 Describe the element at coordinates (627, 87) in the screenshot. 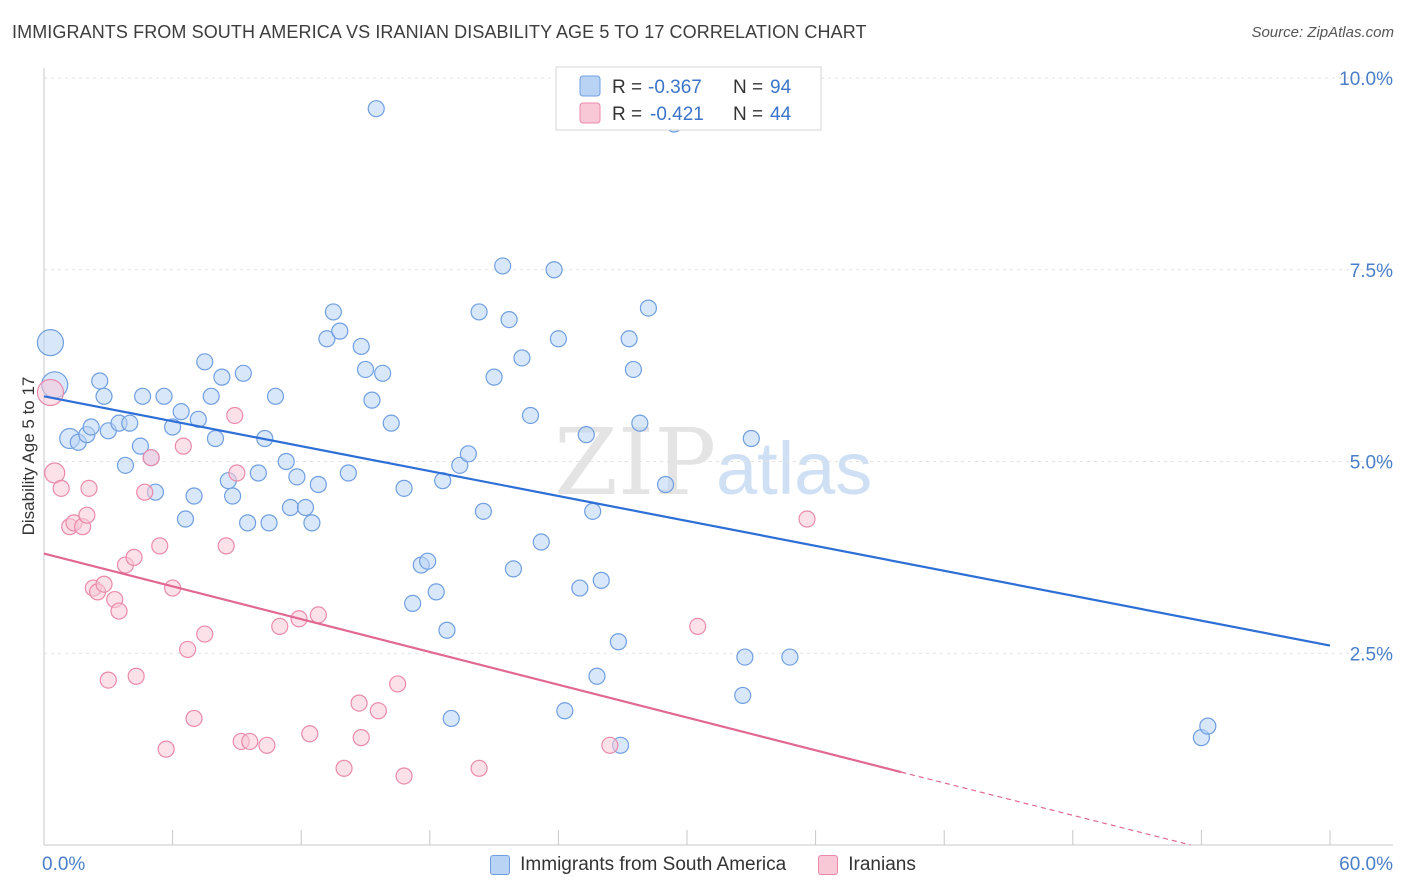

I see `legend-r-label-blue: R =` at that location.